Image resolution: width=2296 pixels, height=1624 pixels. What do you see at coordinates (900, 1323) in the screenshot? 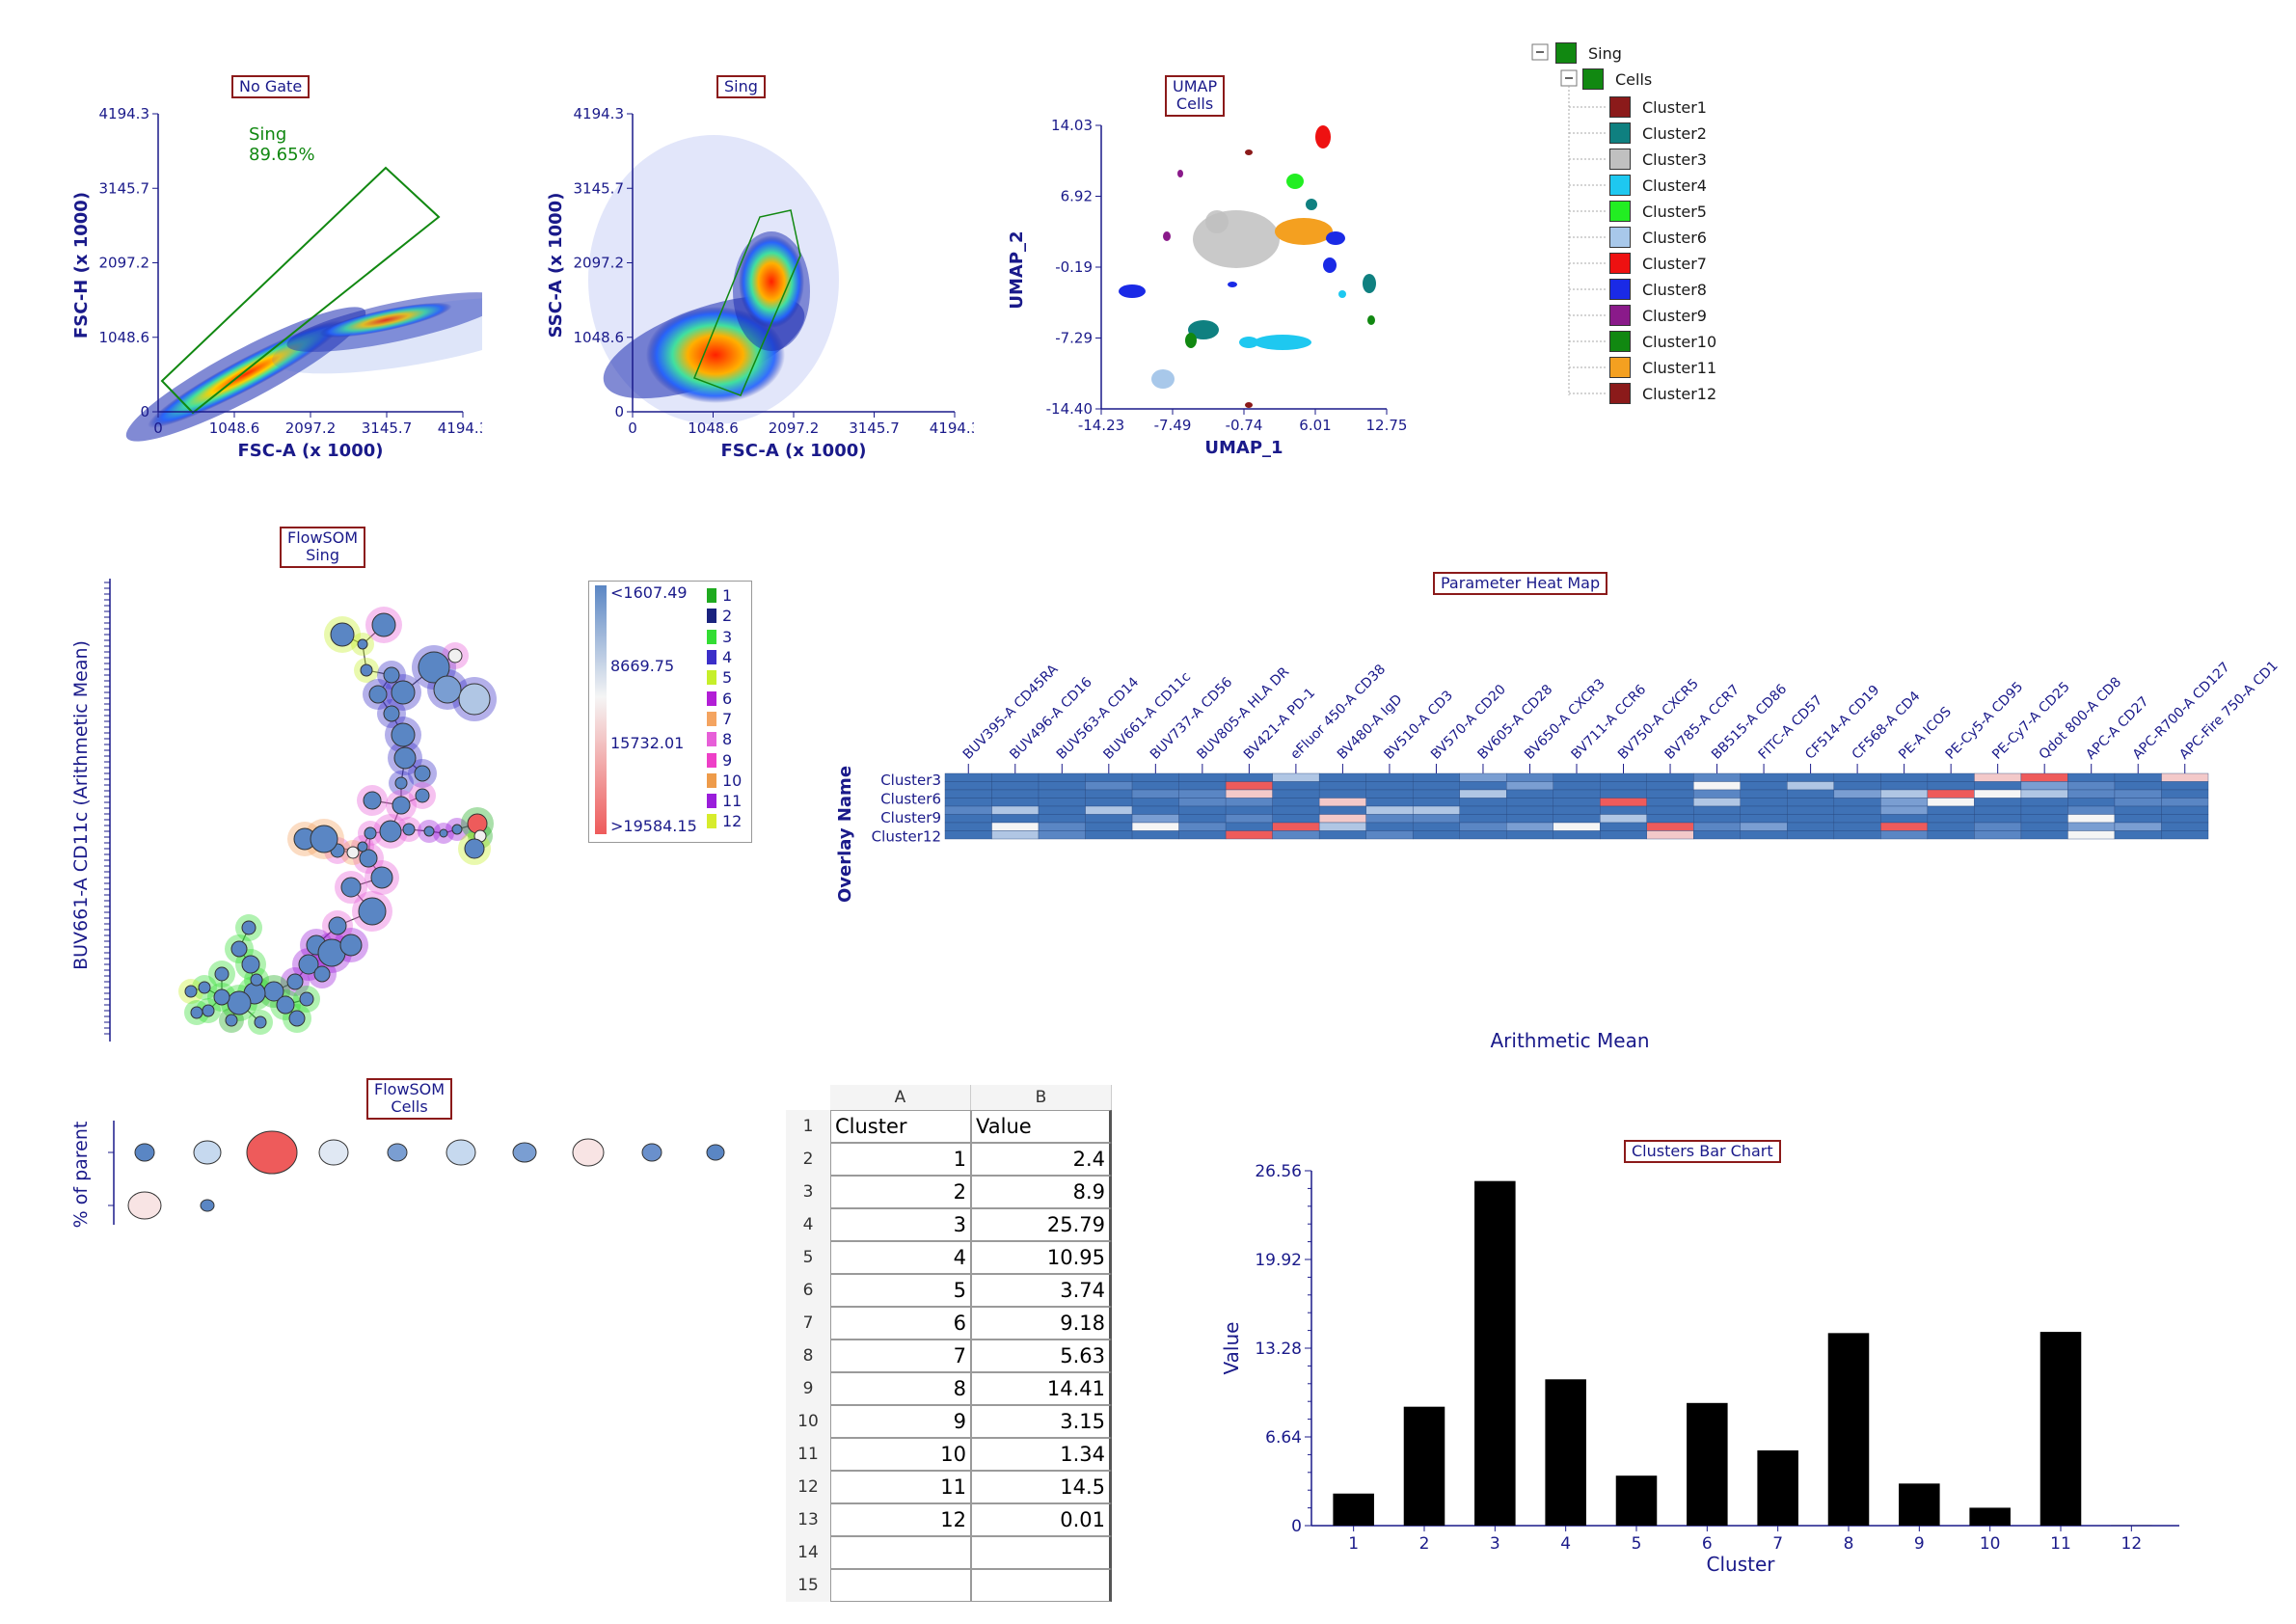
I see `cell-a: 6` at bounding box center [900, 1323].